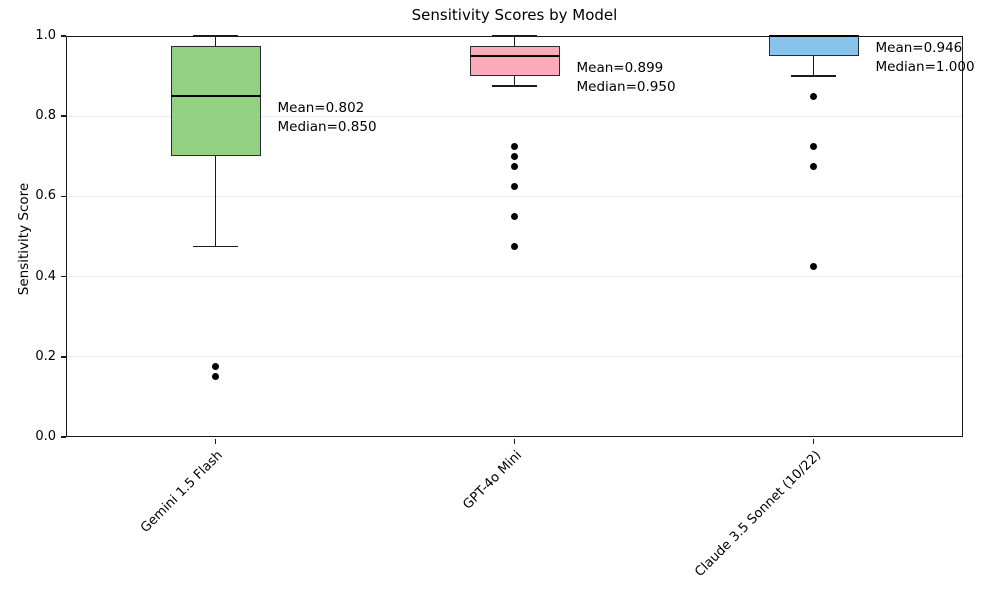  What do you see at coordinates (925, 67) in the screenshot?
I see `stat-annotation-line: Median=1.000` at bounding box center [925, 67].